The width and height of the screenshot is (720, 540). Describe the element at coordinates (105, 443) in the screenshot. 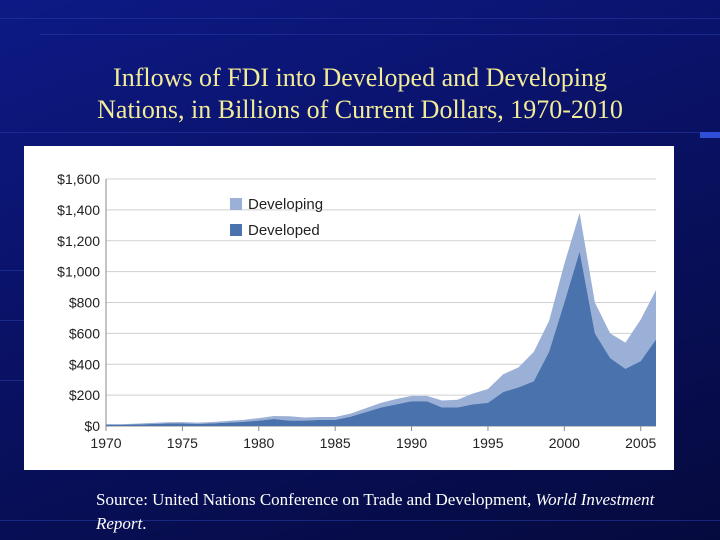

I see `x-tick-label: 1970` at that location.